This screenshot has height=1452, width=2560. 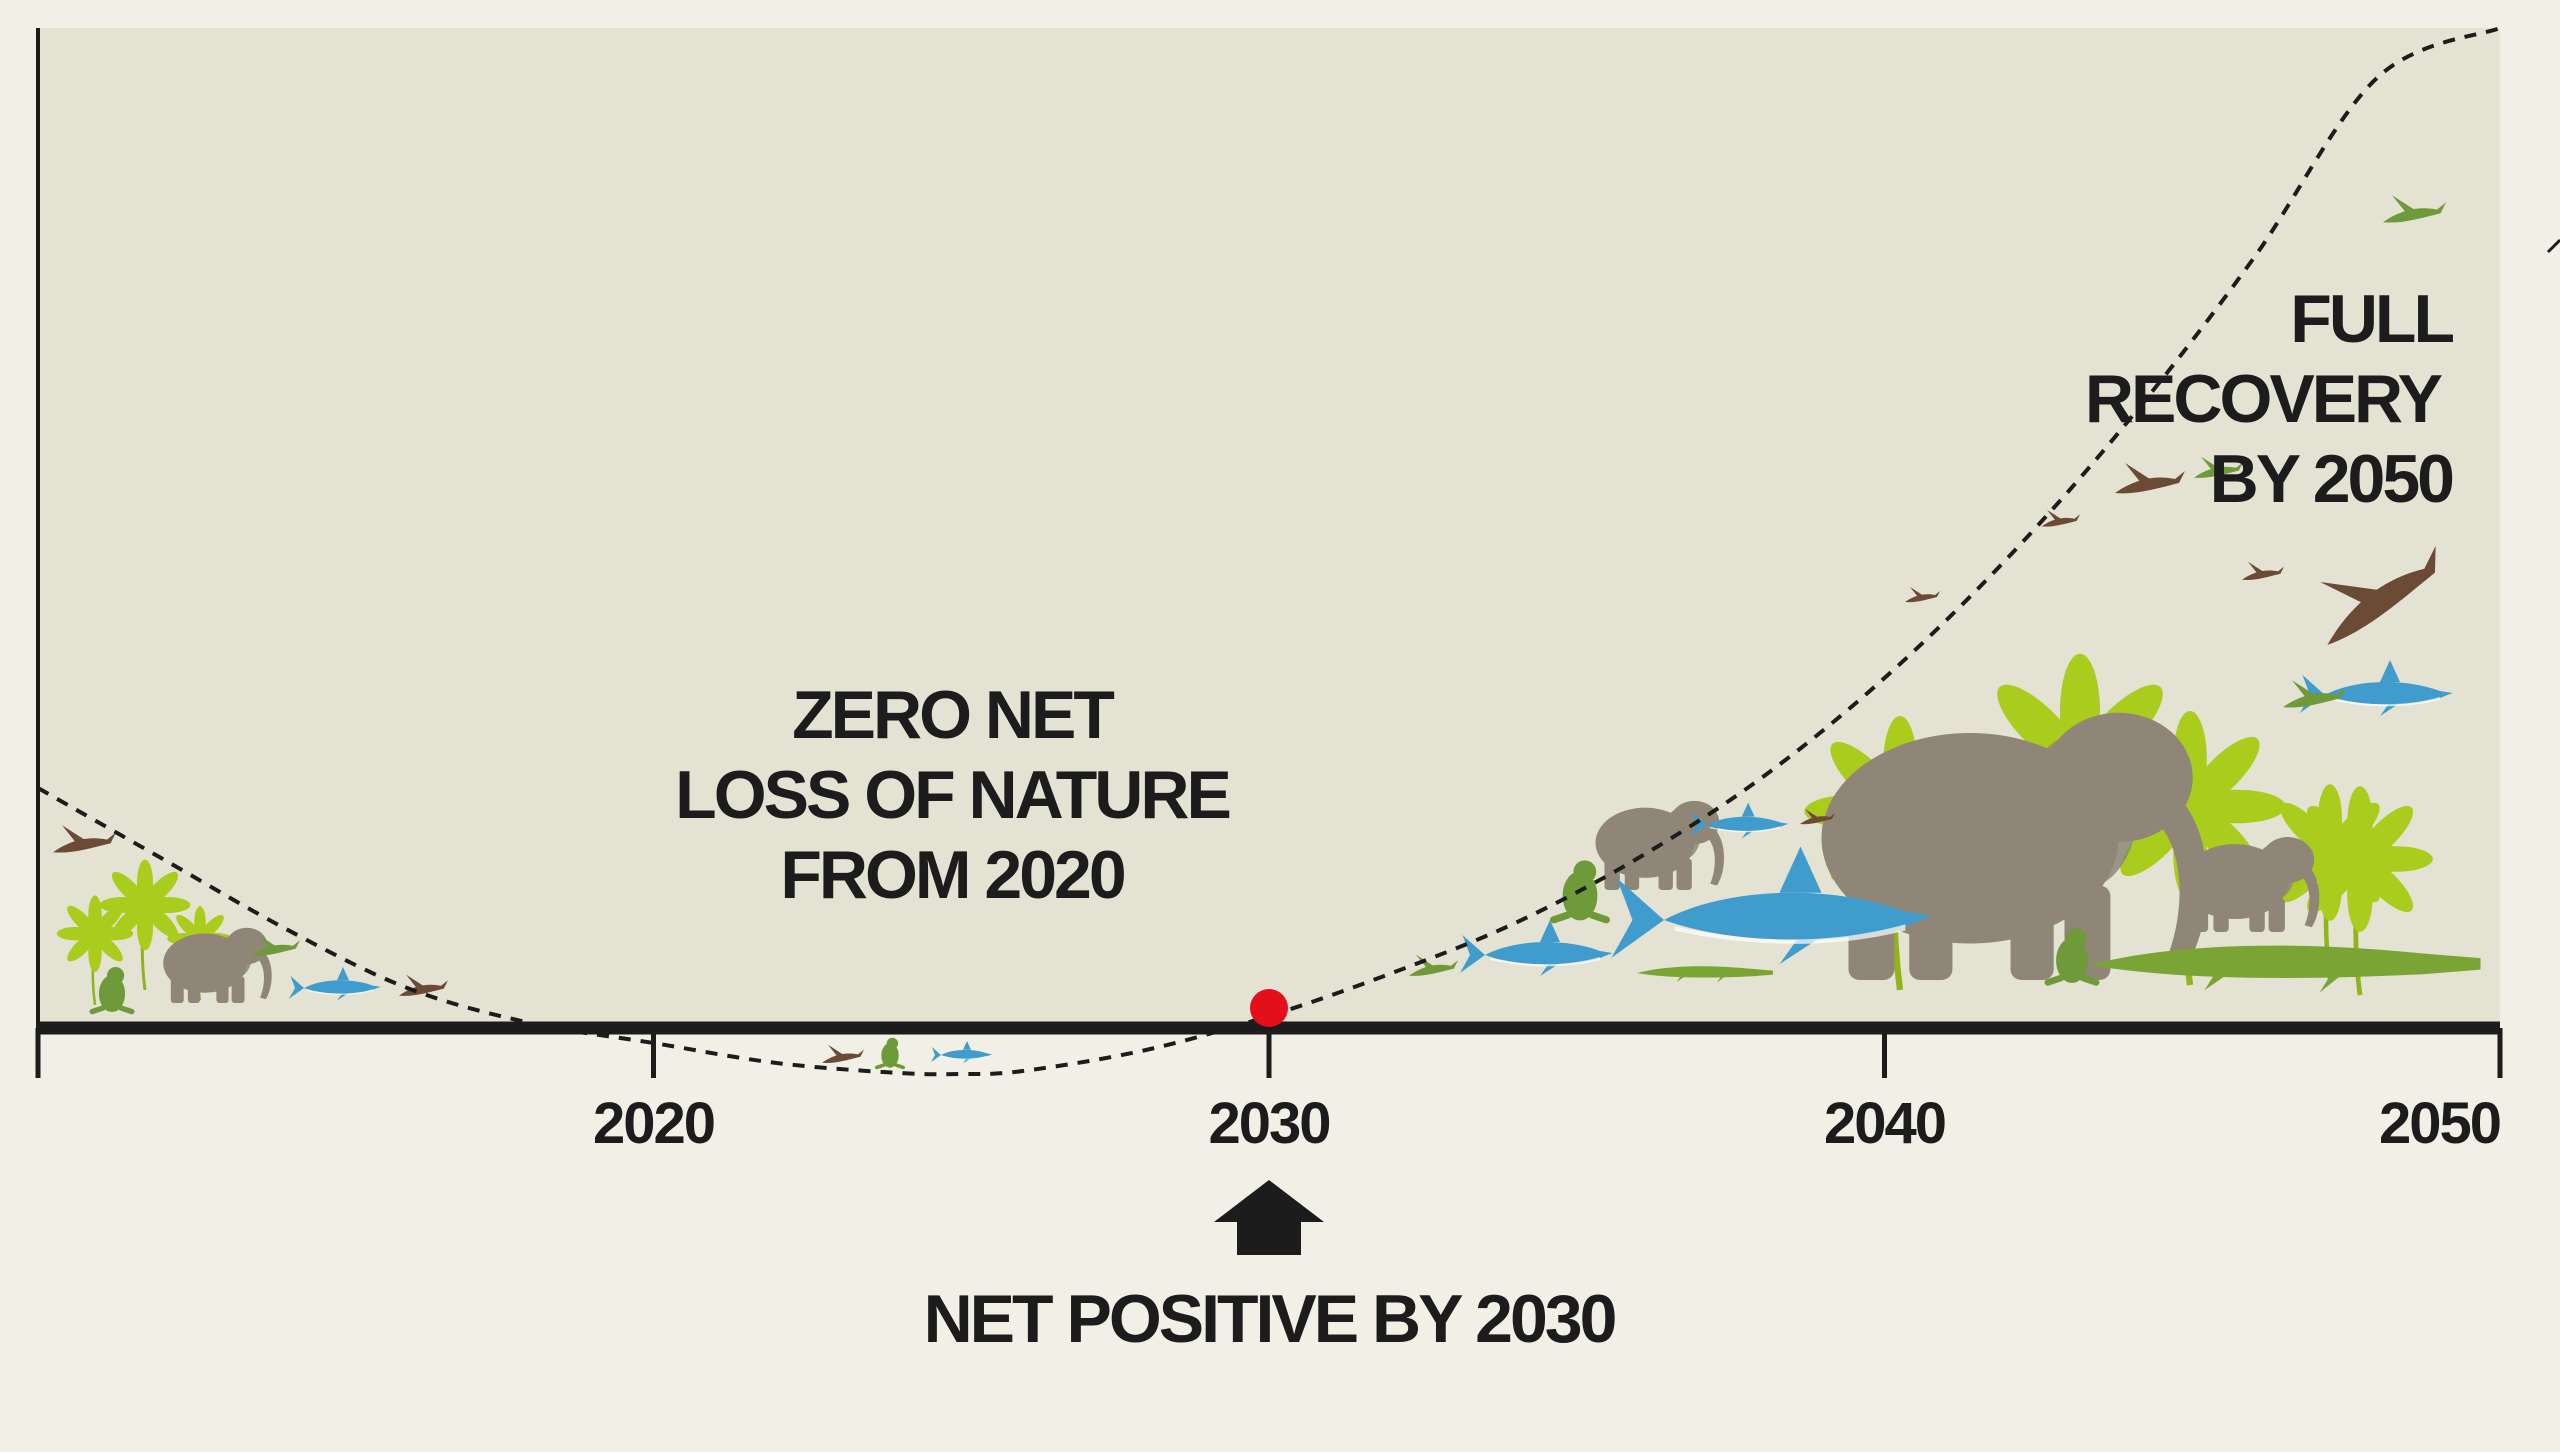 I want to click on annotation-line: FULL, so click(x=2371, y=319).